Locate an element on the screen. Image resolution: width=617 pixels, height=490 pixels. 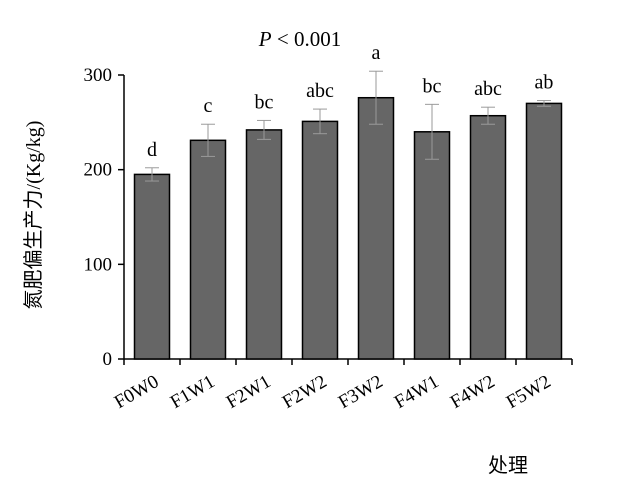
error-bar-F4W2 is located at coordinates (488, 115).